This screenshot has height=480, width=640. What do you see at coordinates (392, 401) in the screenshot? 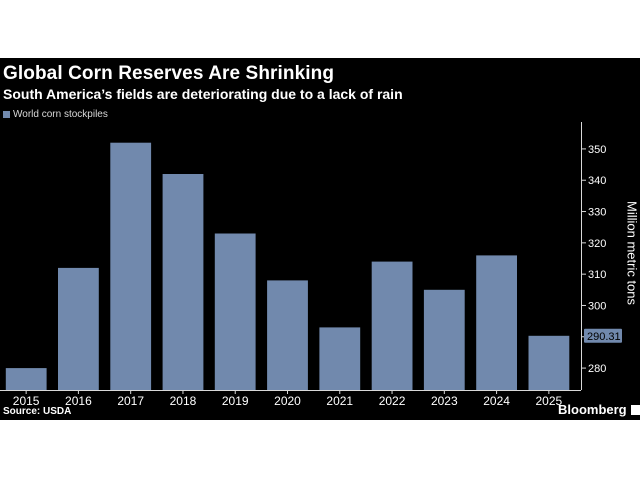
I see `x-tick-label-2022: 2022` at bounding box center [392, 401].